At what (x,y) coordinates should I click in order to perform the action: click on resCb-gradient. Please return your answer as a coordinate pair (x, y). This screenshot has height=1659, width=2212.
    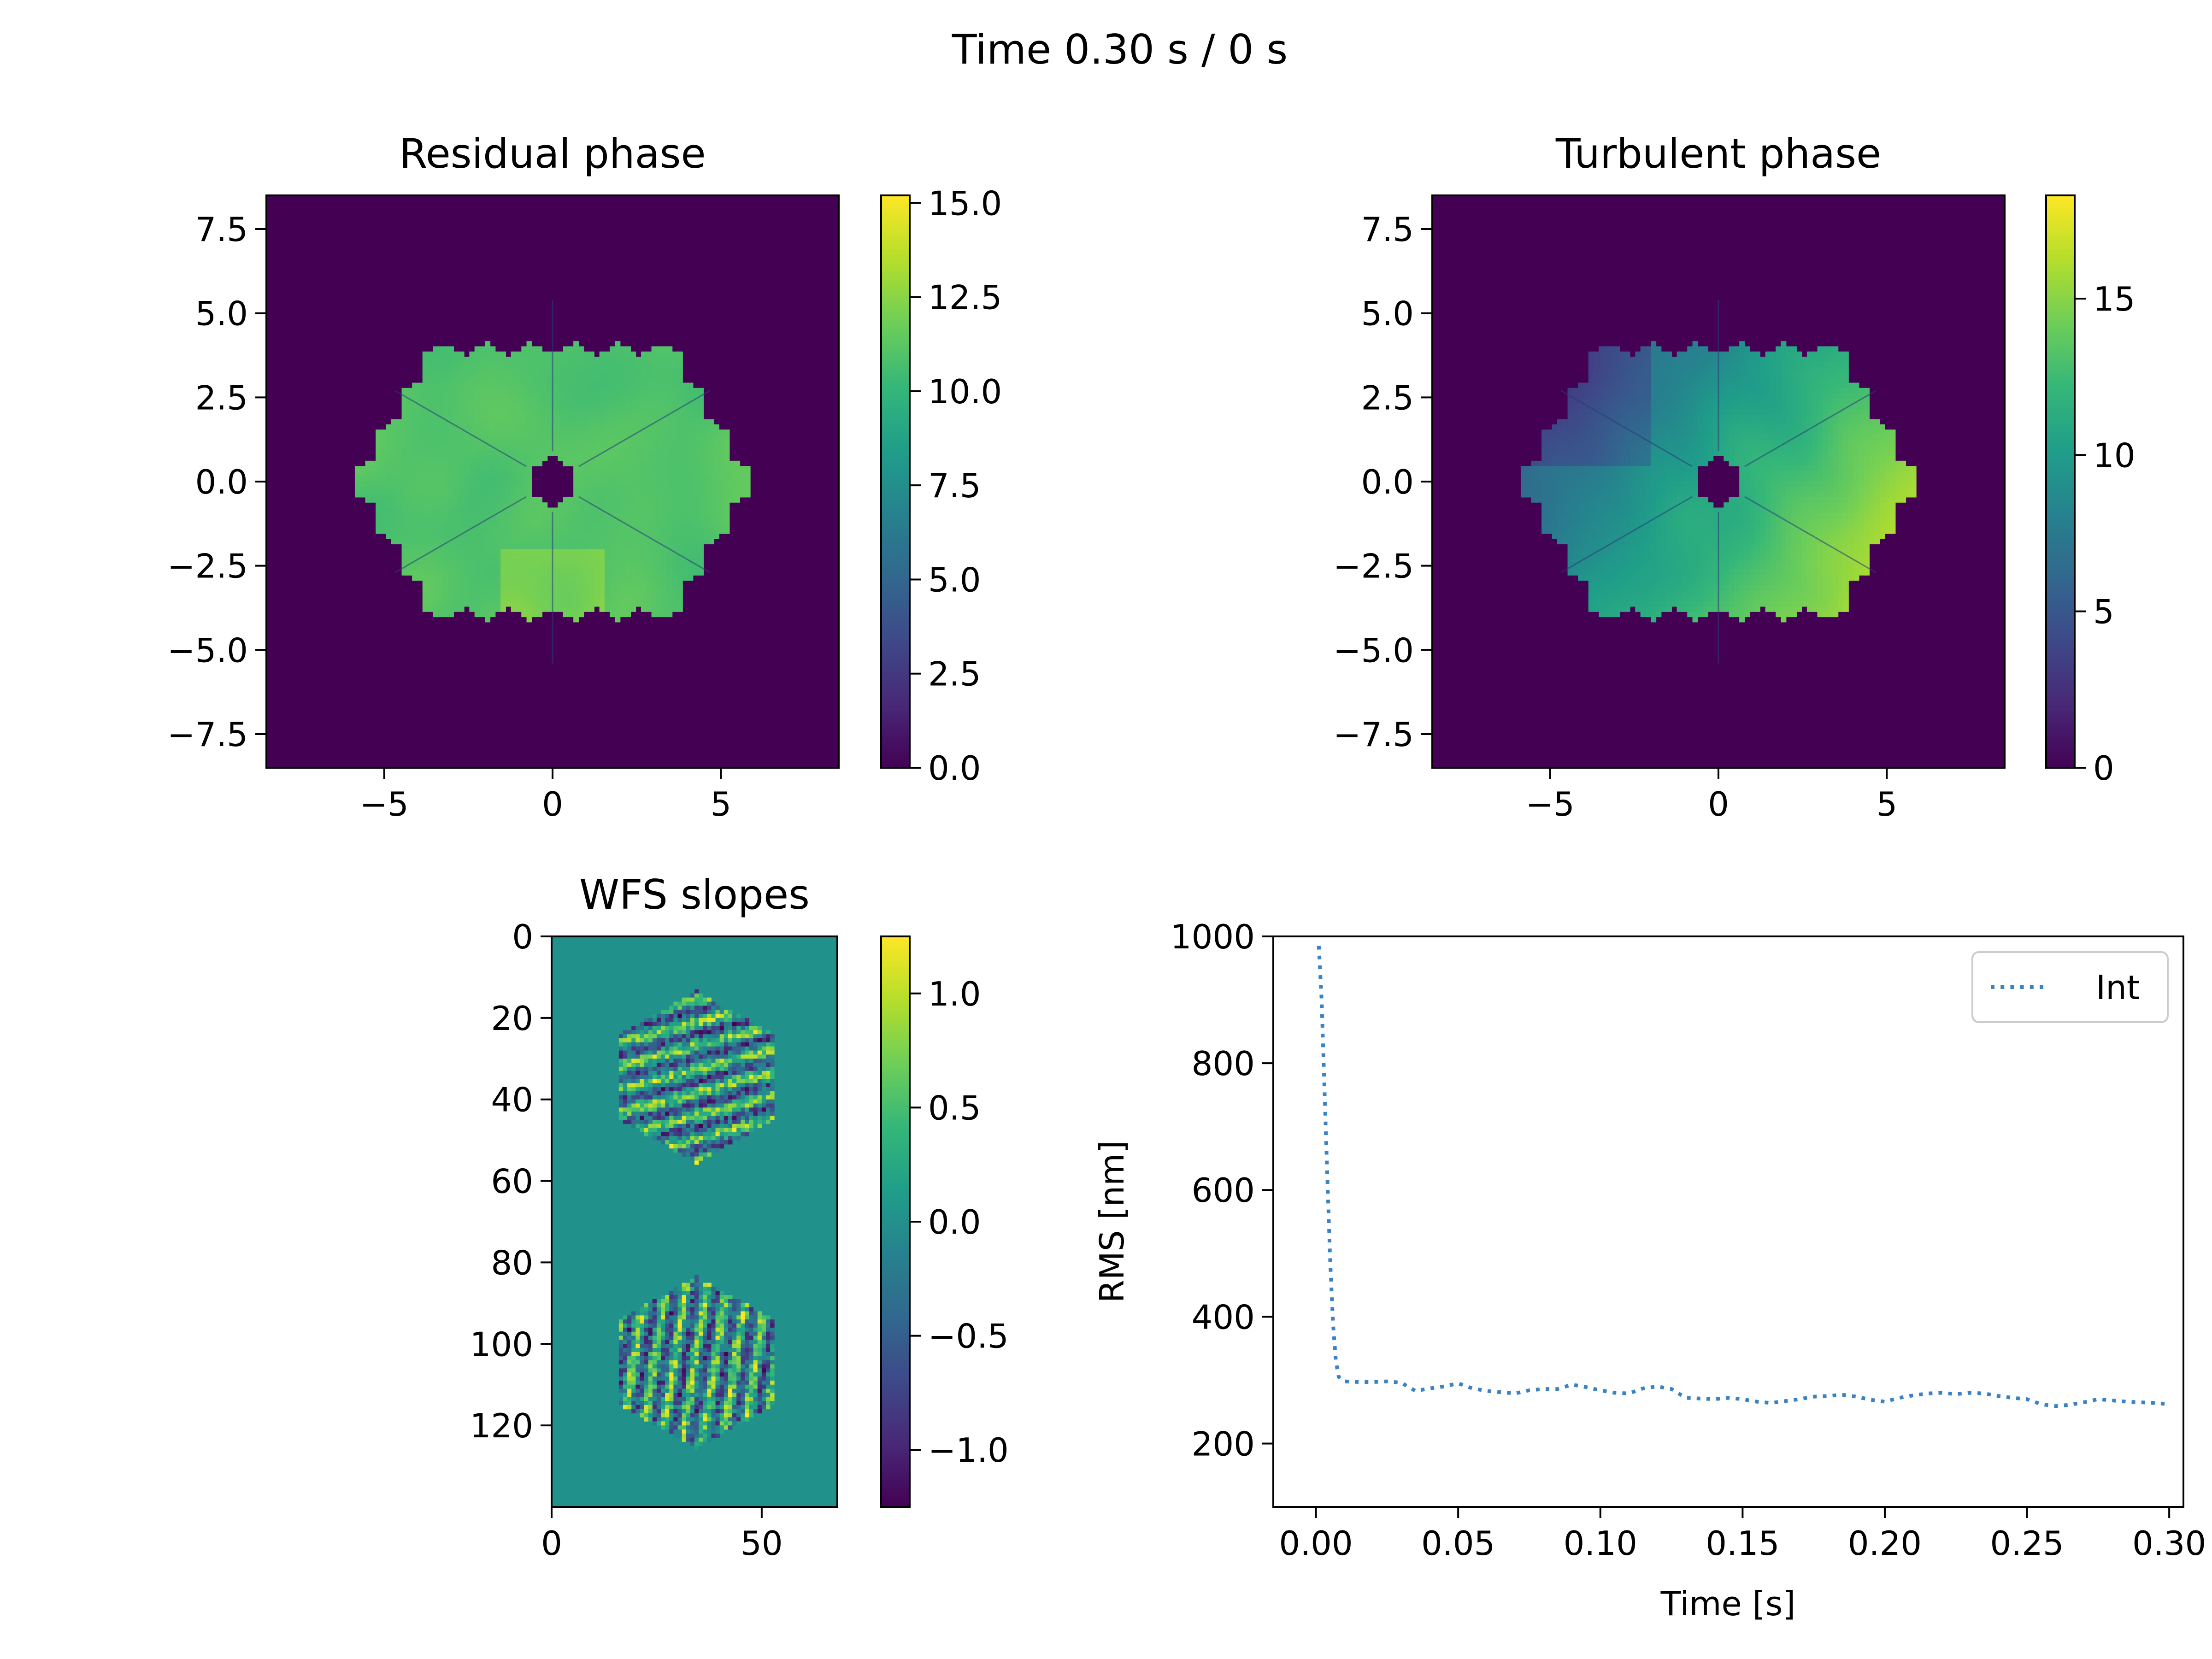
    Looking at the image, I should click on (895, 481).